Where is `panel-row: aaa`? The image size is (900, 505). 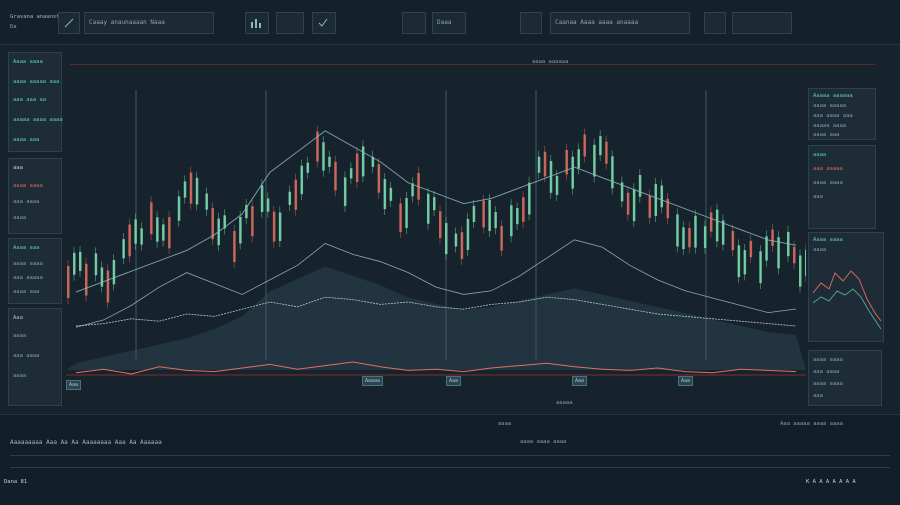 panel-row: aaa is located at coordinates (818, 197).